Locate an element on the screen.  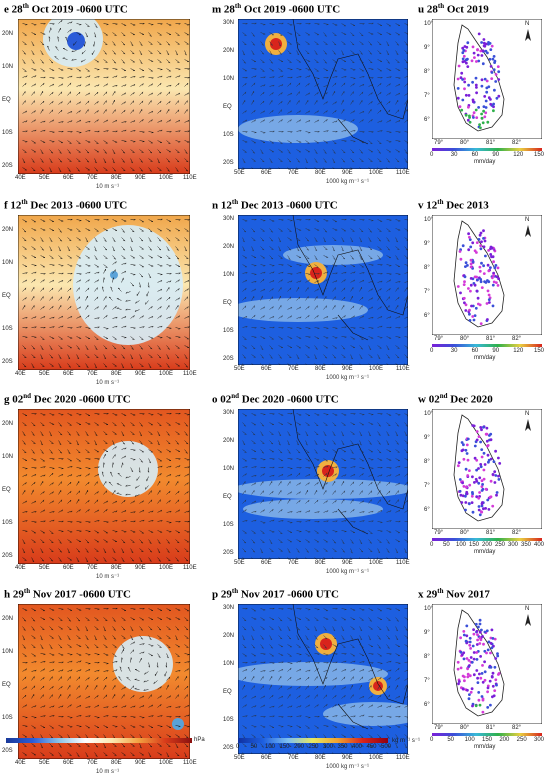
lon-tick-label: 81° is located at coordinates (490, 728).